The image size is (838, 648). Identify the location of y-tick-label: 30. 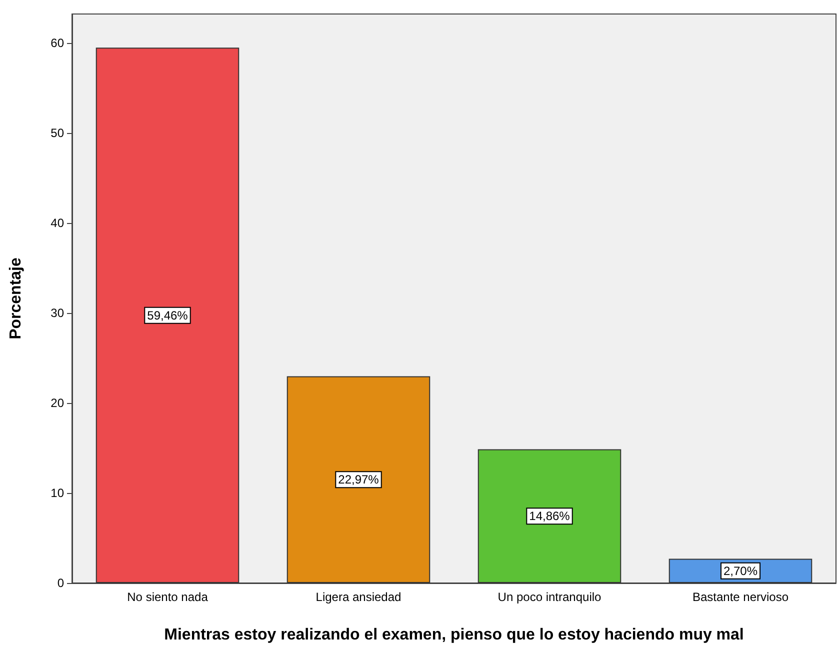
(57, 313).